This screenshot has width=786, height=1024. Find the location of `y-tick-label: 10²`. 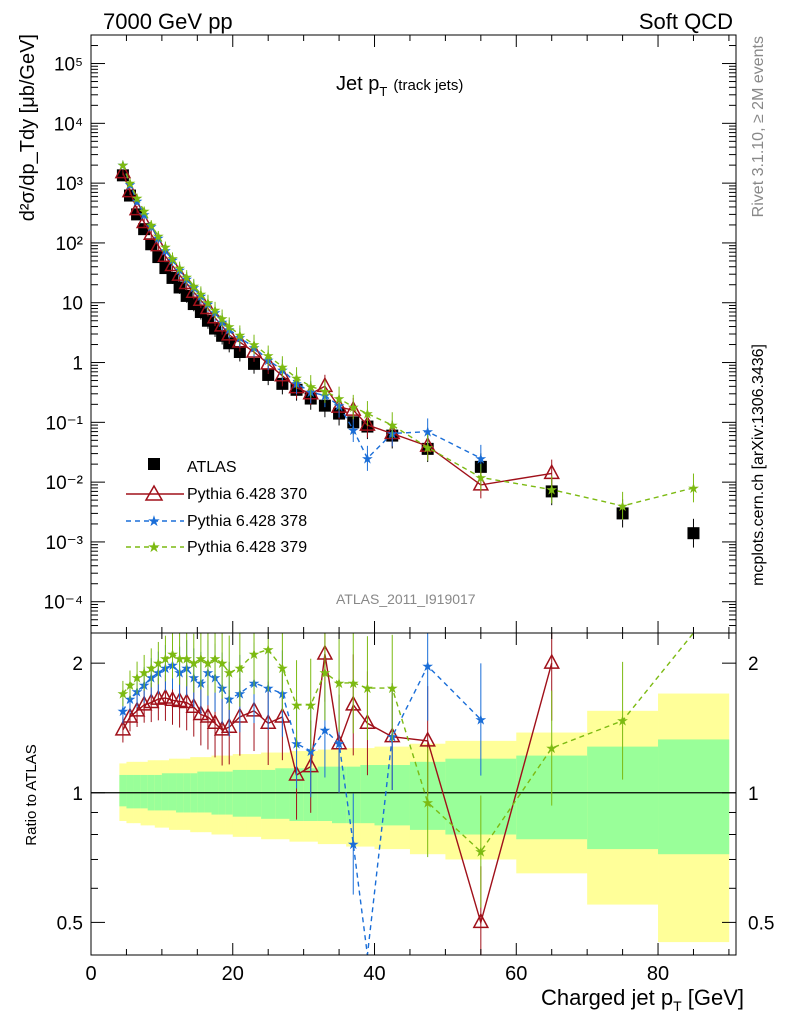

y-tick-label: 10² is located at coordinates (69, 244).